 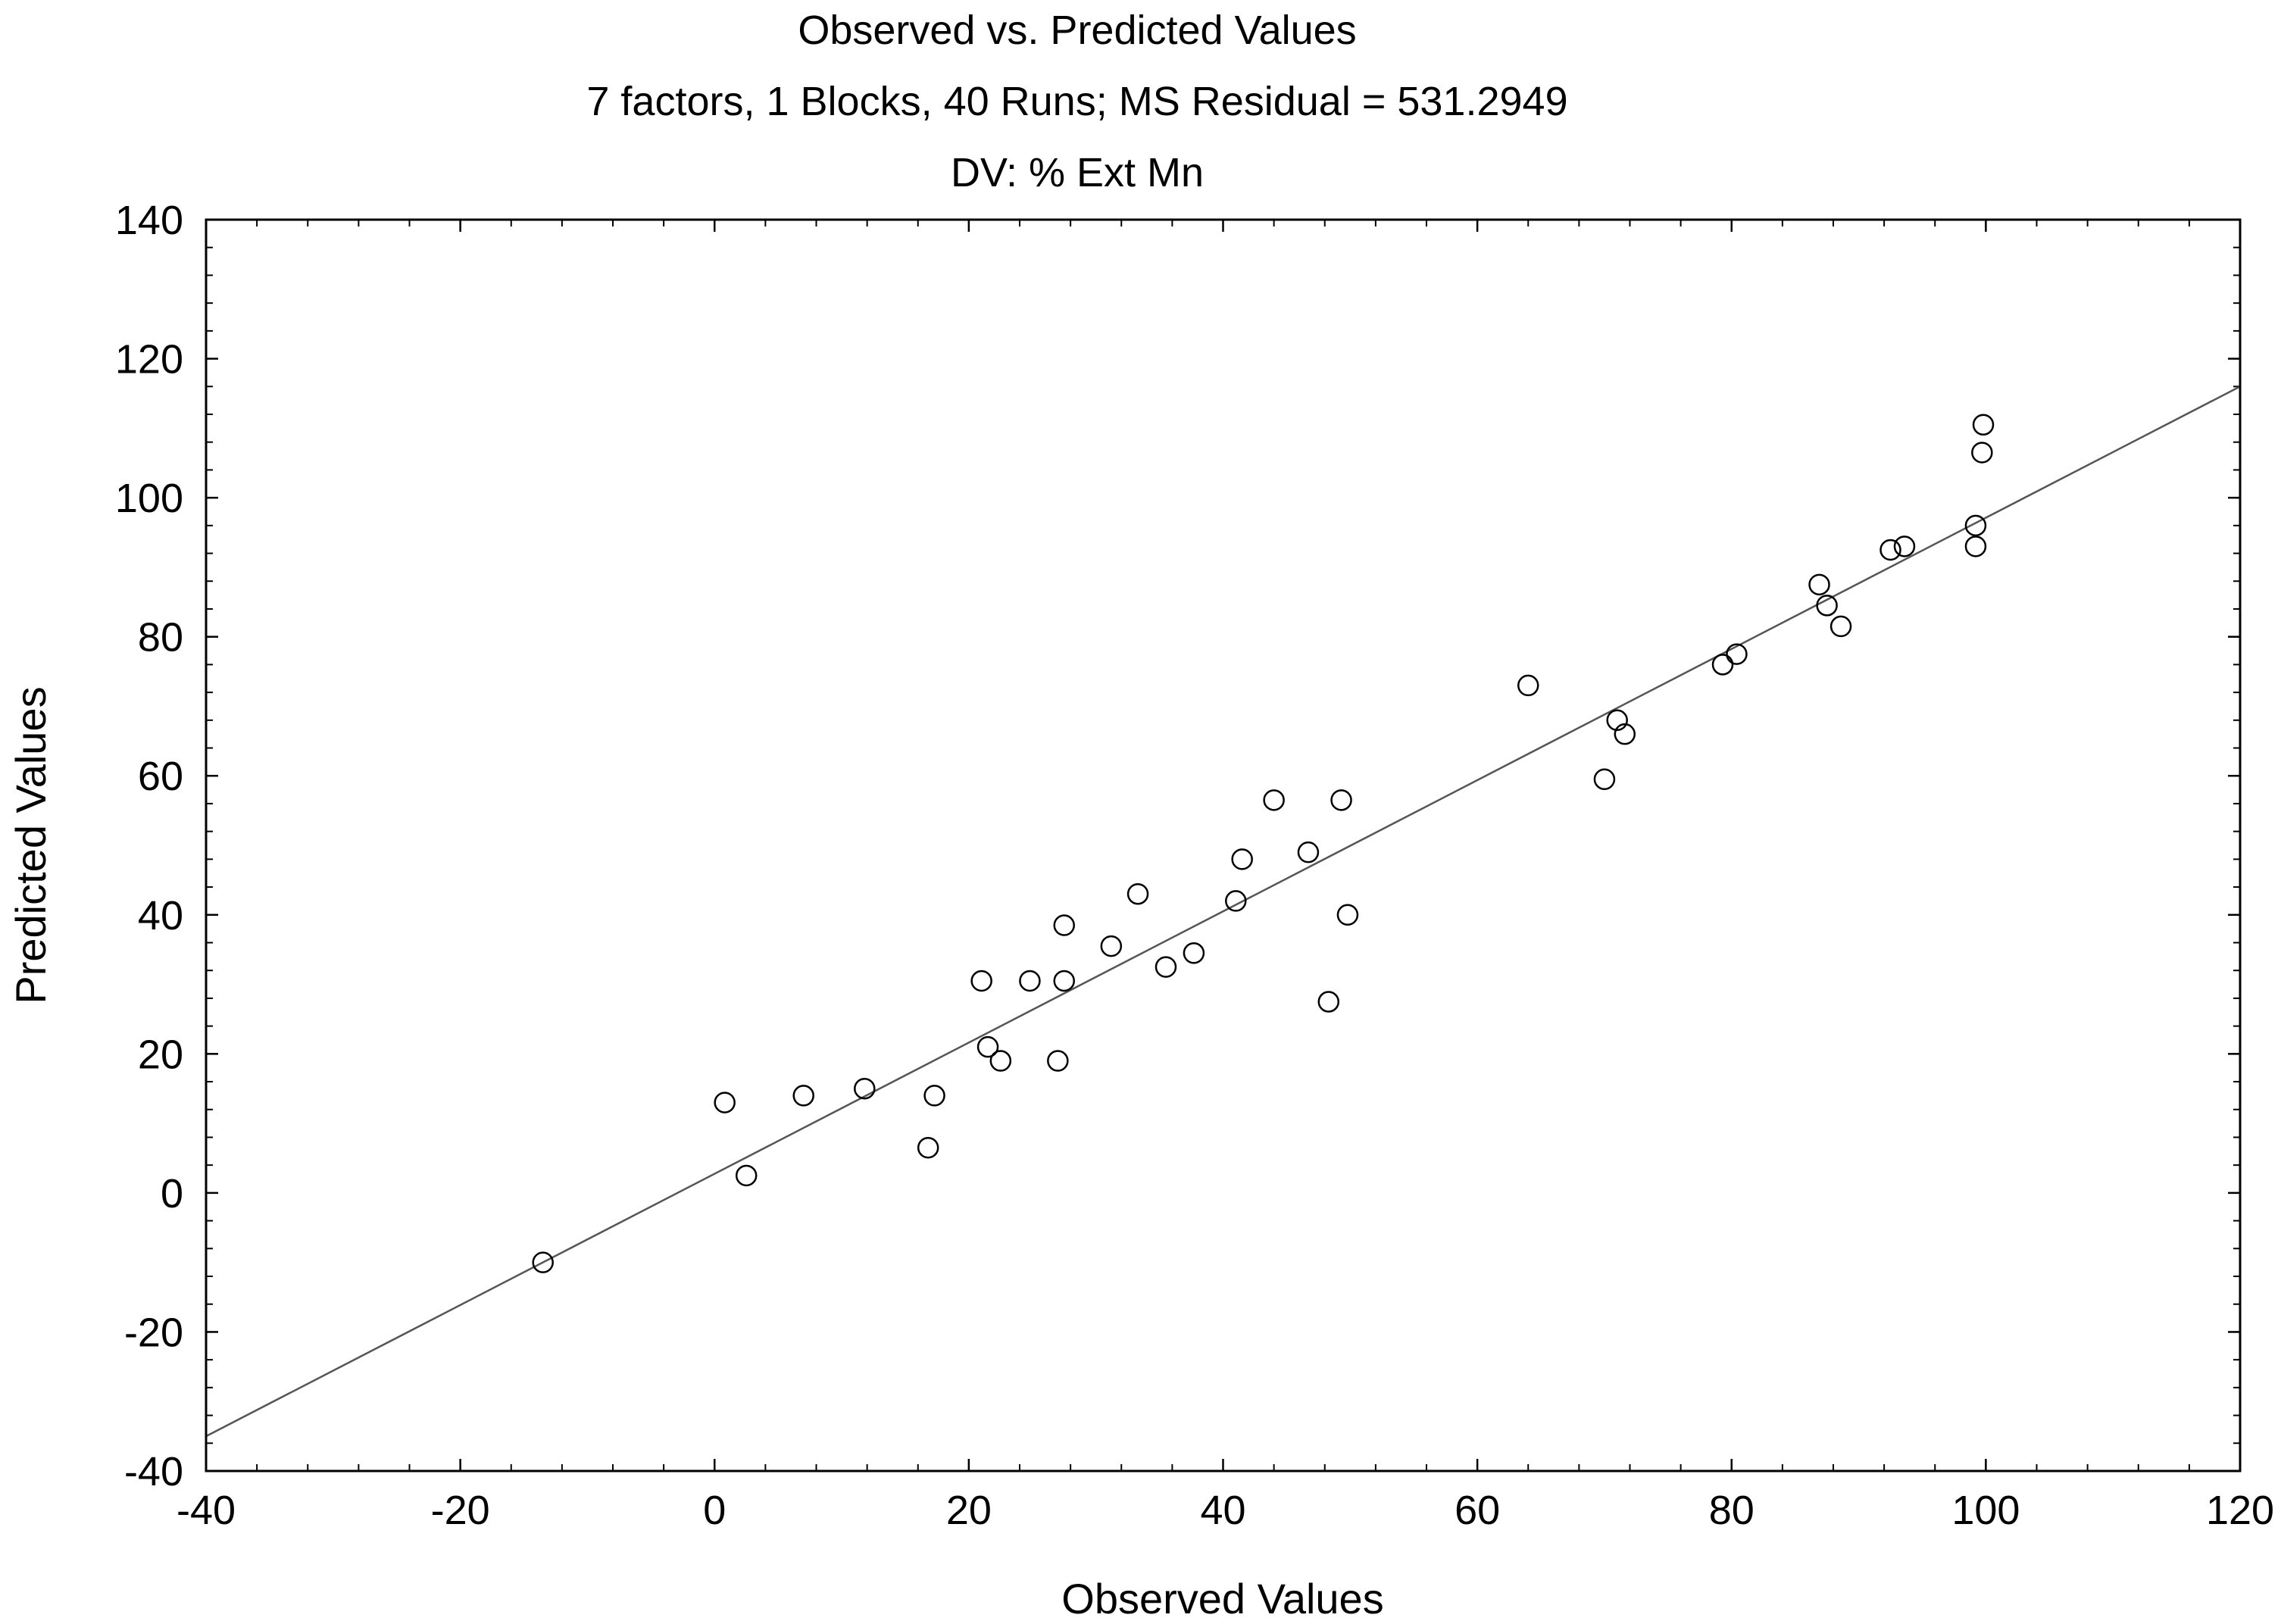 What do you see at coordinates (1077, 172) in the screenshot?
I see `chart-subtitle-dv: DV: % Ext Mn` at bounding box center [1077, 172].